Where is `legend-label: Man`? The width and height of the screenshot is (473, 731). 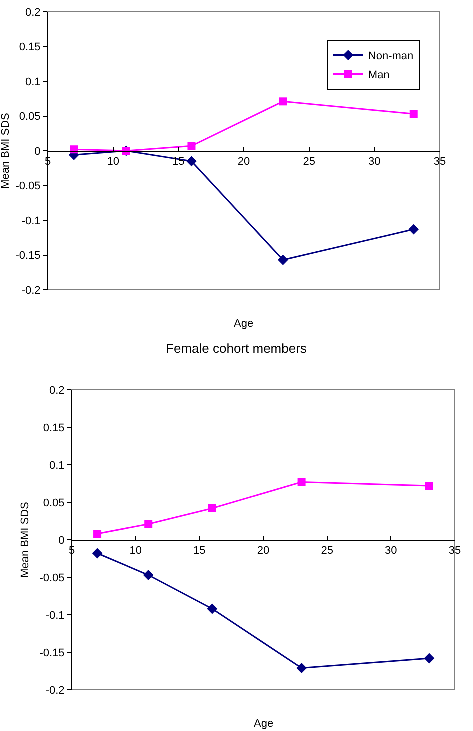
legend-label: Man is located at coordinates (379, 76).